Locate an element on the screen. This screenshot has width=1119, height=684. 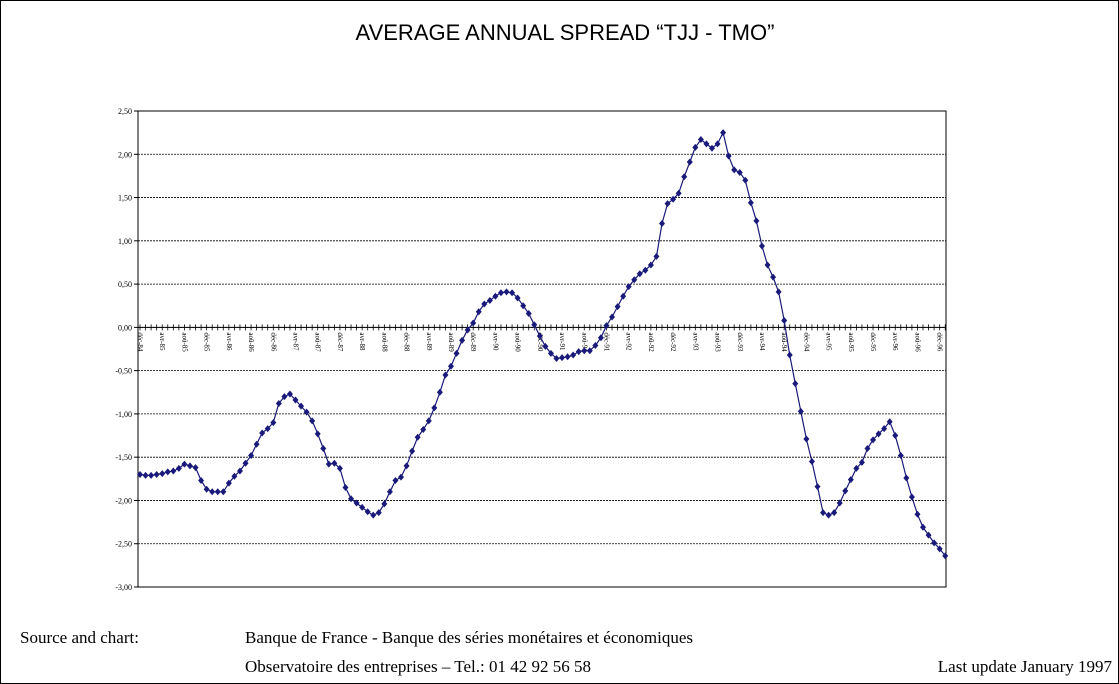
x-tick-label: avr-91 is located at coordinates (562, 341).